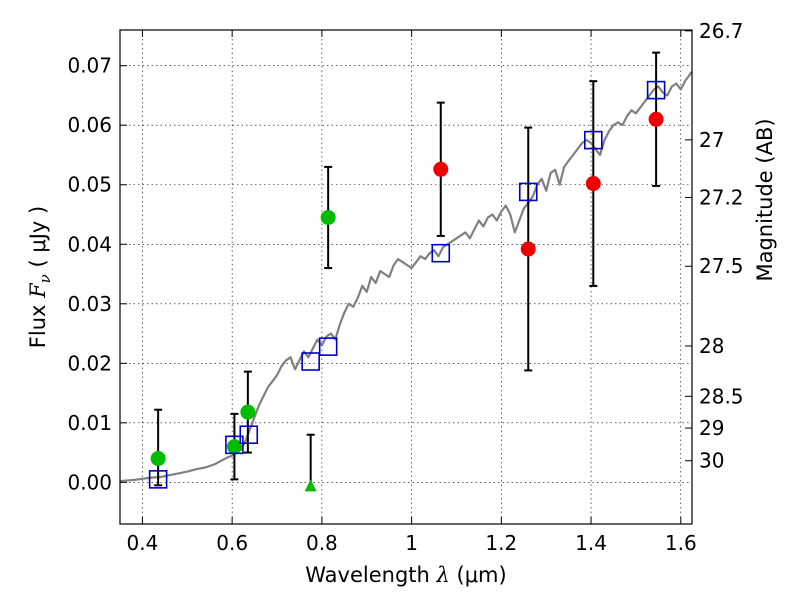 The image size is (800, 600). What do you see at coordinates (89, 185) in the screenshot?
I see `y-tick-label: 0.05` at bounding box center [89, 185].